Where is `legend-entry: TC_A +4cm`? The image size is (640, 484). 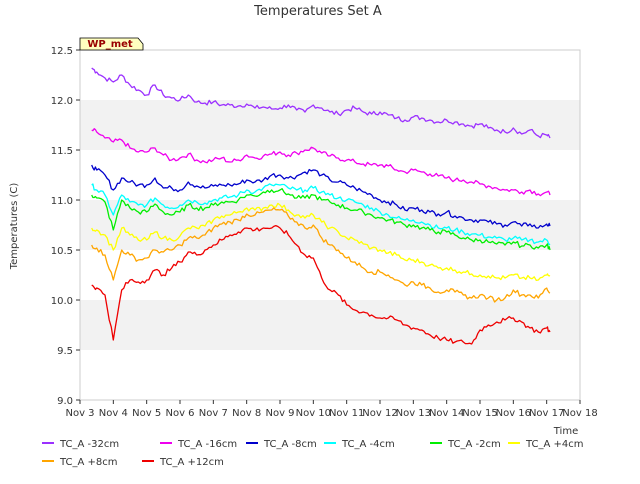 legend-entry: TC_A +4cm is located at coordinates (554, 444).